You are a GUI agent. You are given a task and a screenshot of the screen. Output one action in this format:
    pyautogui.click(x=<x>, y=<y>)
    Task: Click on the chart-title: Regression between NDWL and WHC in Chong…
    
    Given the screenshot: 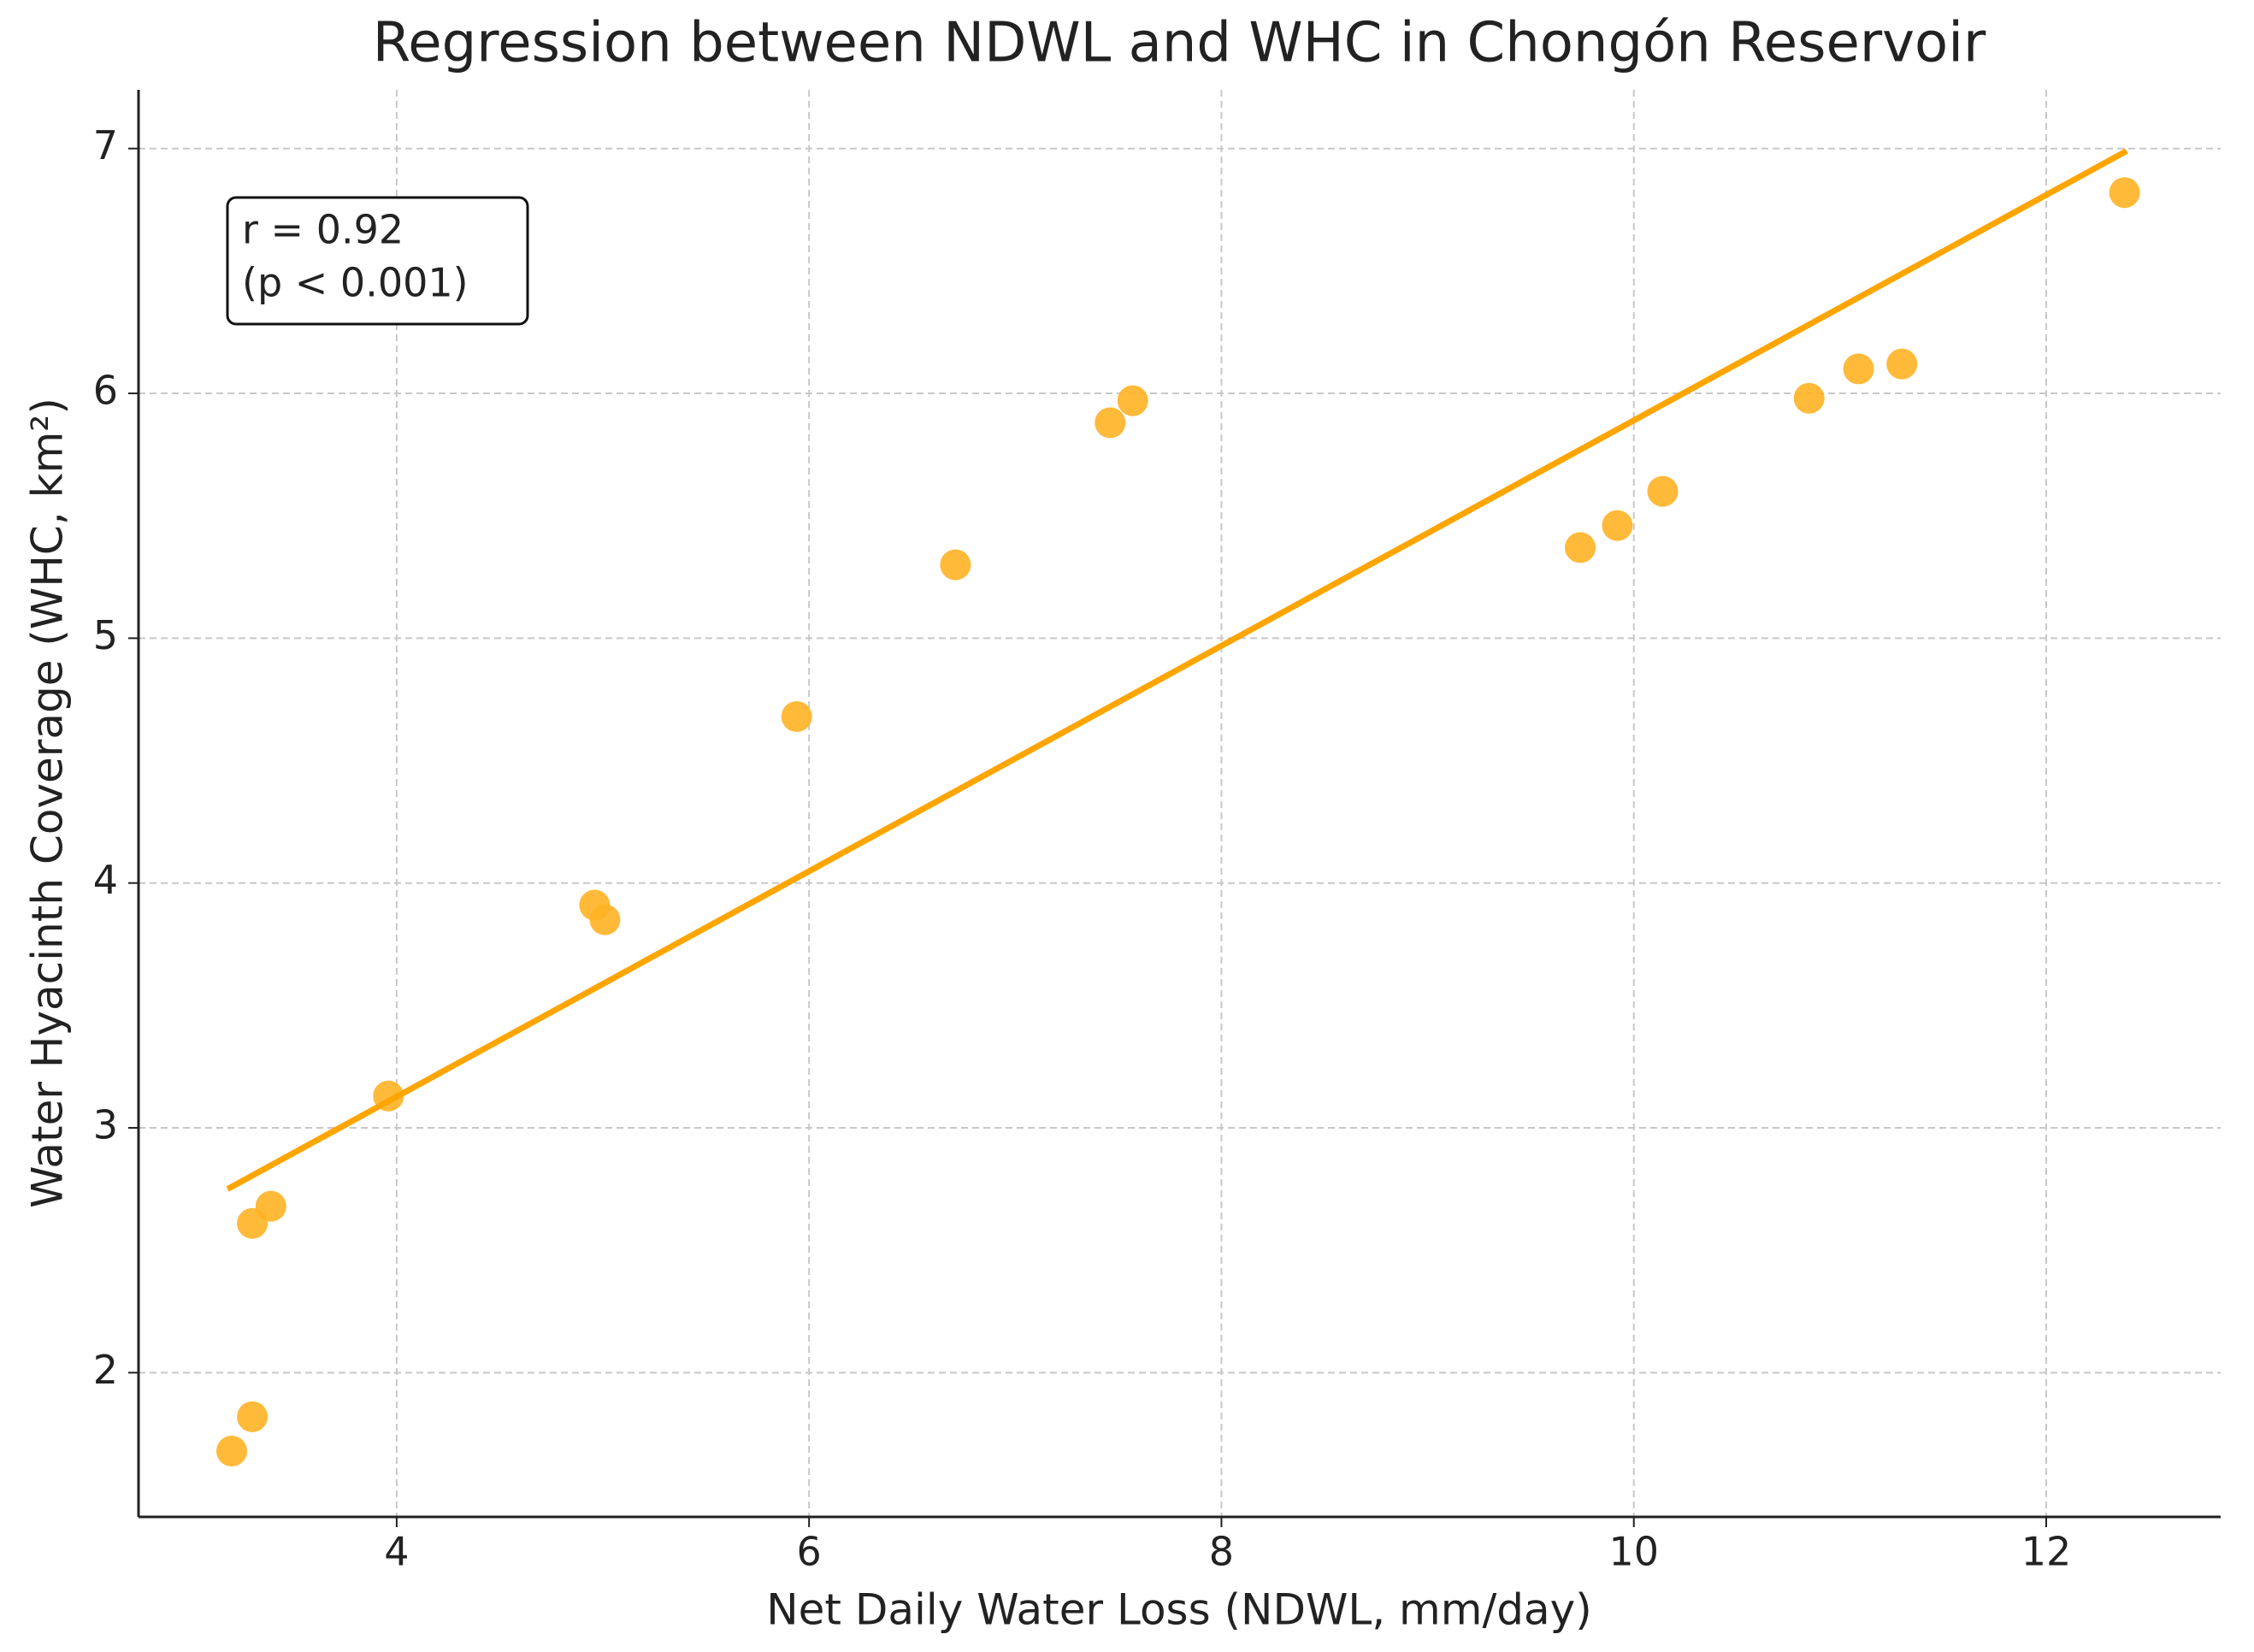 What is the action you would take?
    pyautogui.click(x=1180, y=43)
    